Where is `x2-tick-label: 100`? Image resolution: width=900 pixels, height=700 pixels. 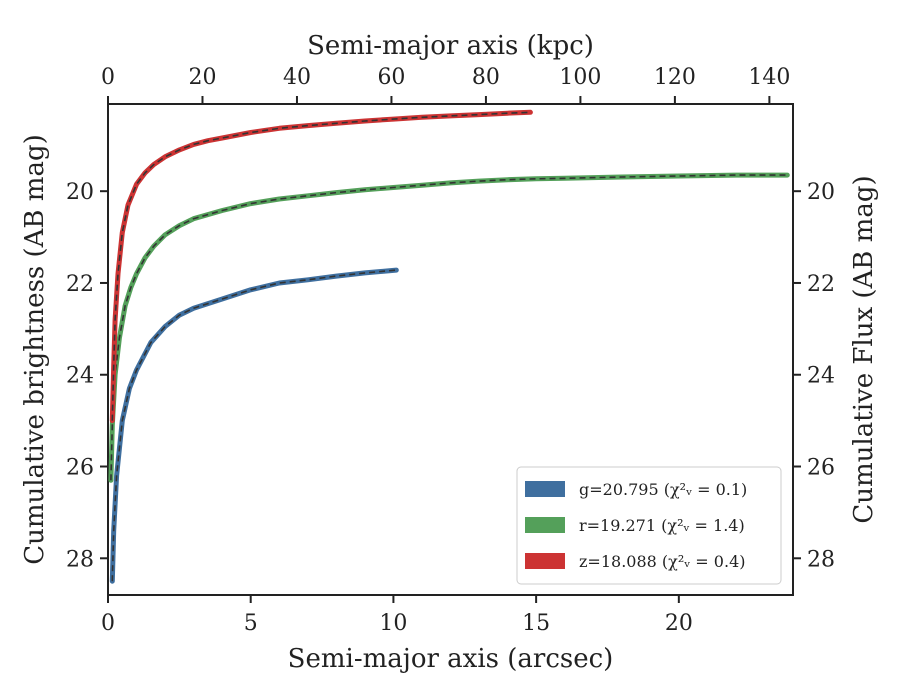
x2-tick-label: 100 is located at coordinates (580, 77).